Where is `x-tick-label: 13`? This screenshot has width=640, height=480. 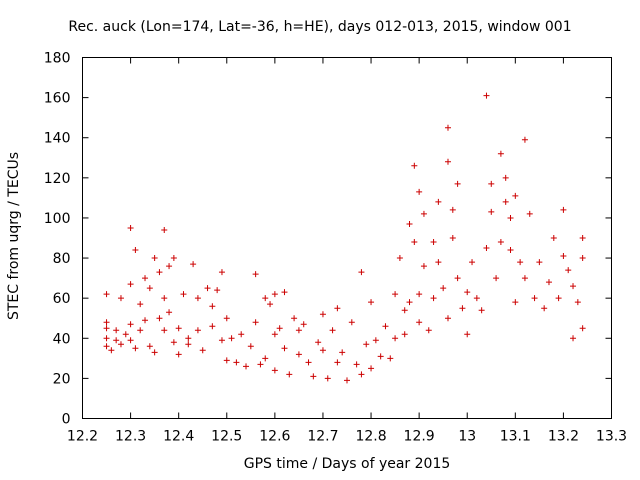
x-tick-label: 13 is located at coordinates (467, 437).